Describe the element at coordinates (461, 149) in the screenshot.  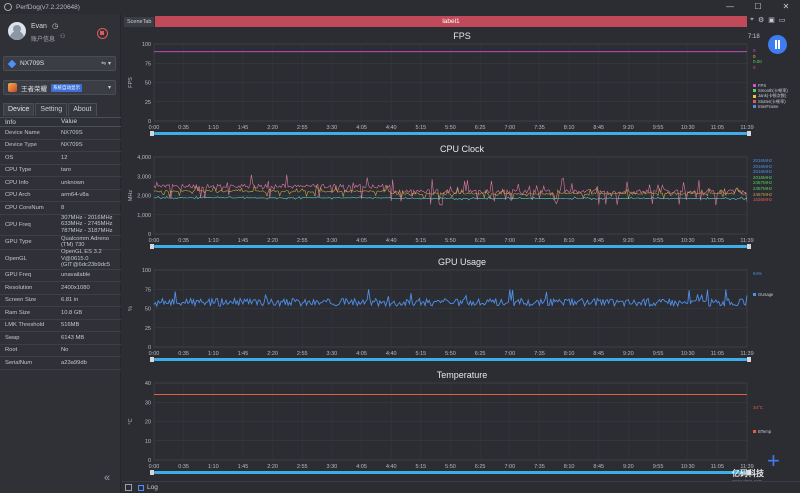
I see `chart-title: CPU Clock` at that location.